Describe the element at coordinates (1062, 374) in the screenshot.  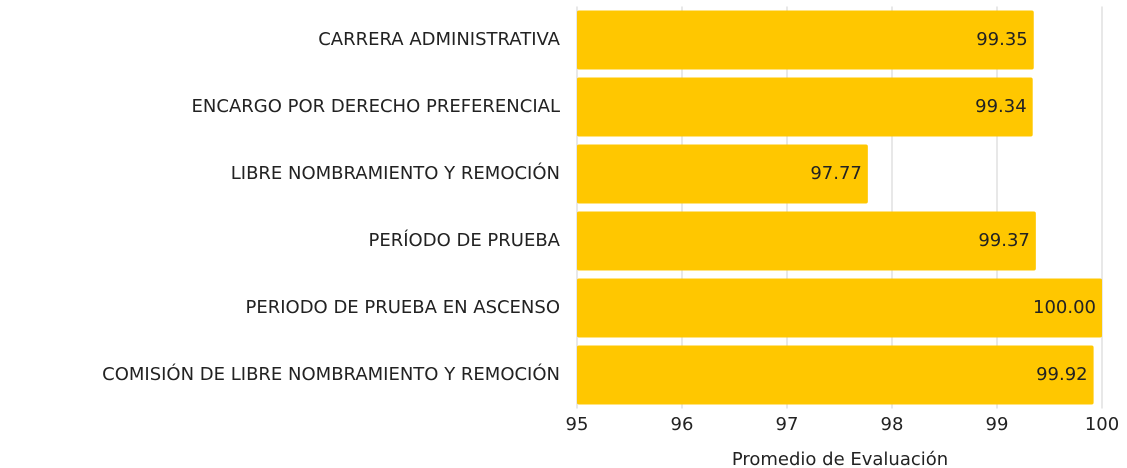
I see `value-label: 99.92` at that location.